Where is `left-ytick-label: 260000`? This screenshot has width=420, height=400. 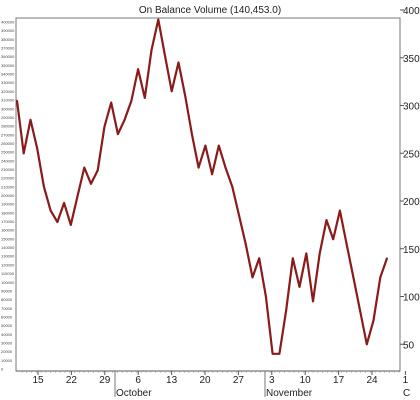
left-ytick-label: 260000 is located at coordinates (8, 143).